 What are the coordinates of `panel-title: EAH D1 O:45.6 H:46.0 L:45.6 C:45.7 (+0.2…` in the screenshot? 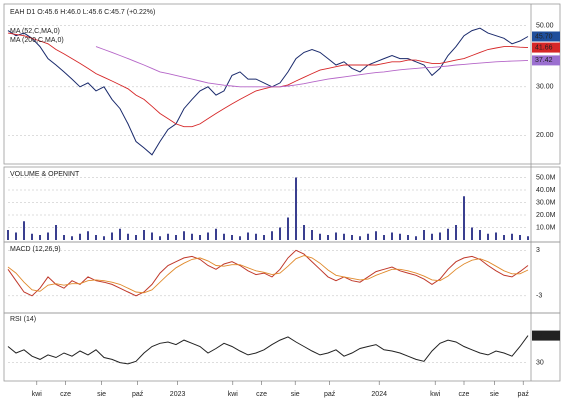 It's located at (82, 12).